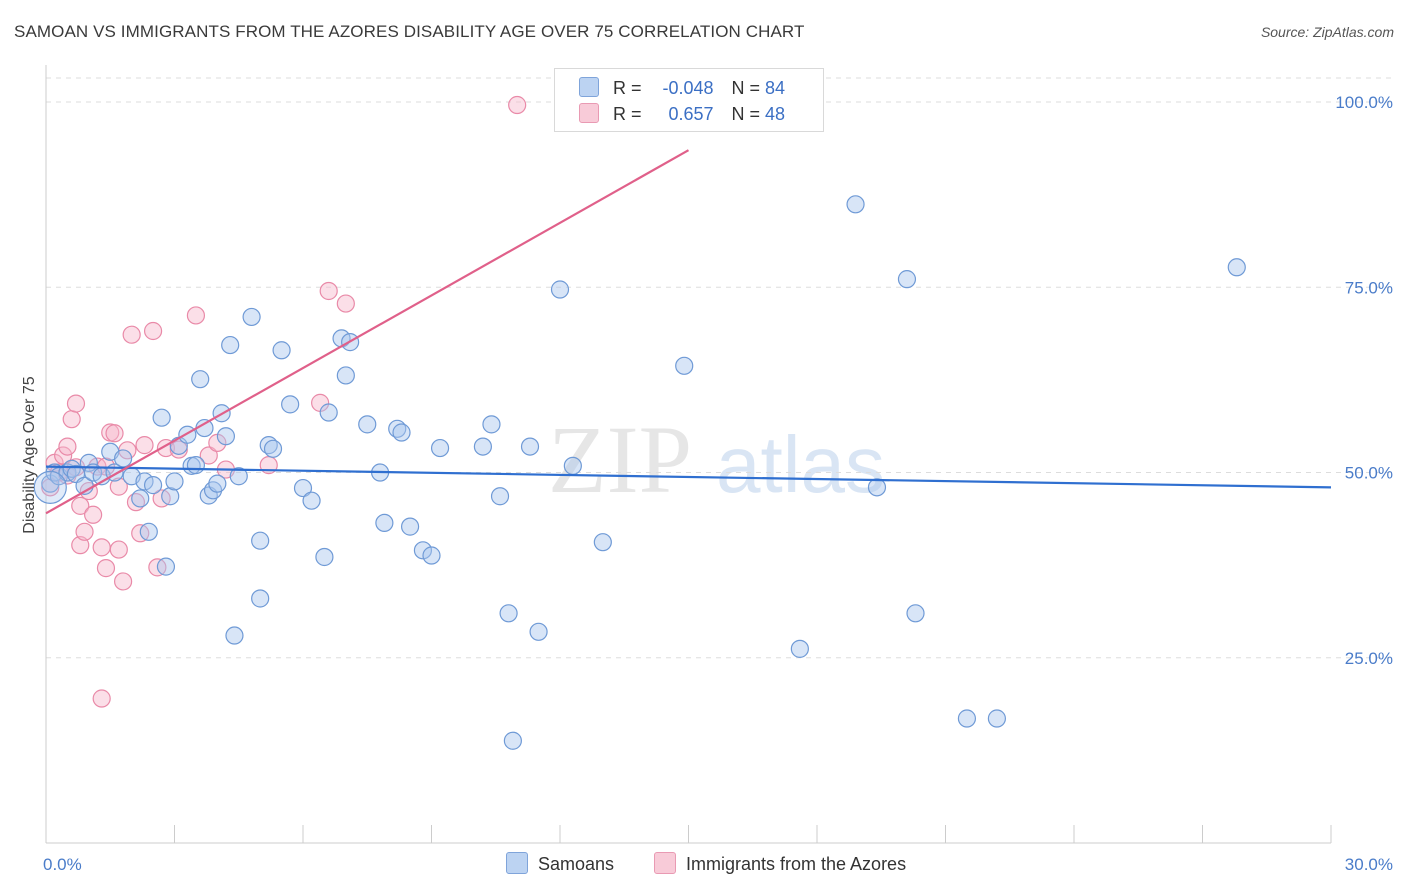 This screenshot has height=892, width=1406. I want to click on legend-r-value: -0.048, so click(688, 88).